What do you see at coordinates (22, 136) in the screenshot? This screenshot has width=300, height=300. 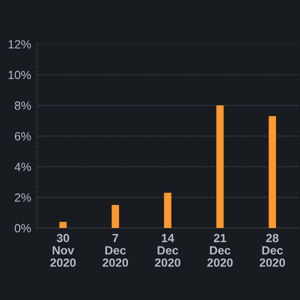 I see `y-tick-label: 6%` at bounding box center [22, 136].